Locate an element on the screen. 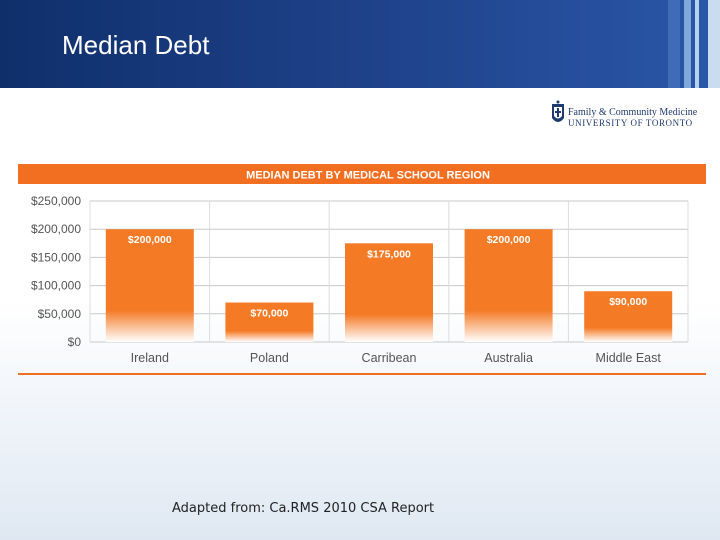 The width and height of the screenshot is (720, 540). y-tick-label: $50,000 is located at coordinates (60, 314).